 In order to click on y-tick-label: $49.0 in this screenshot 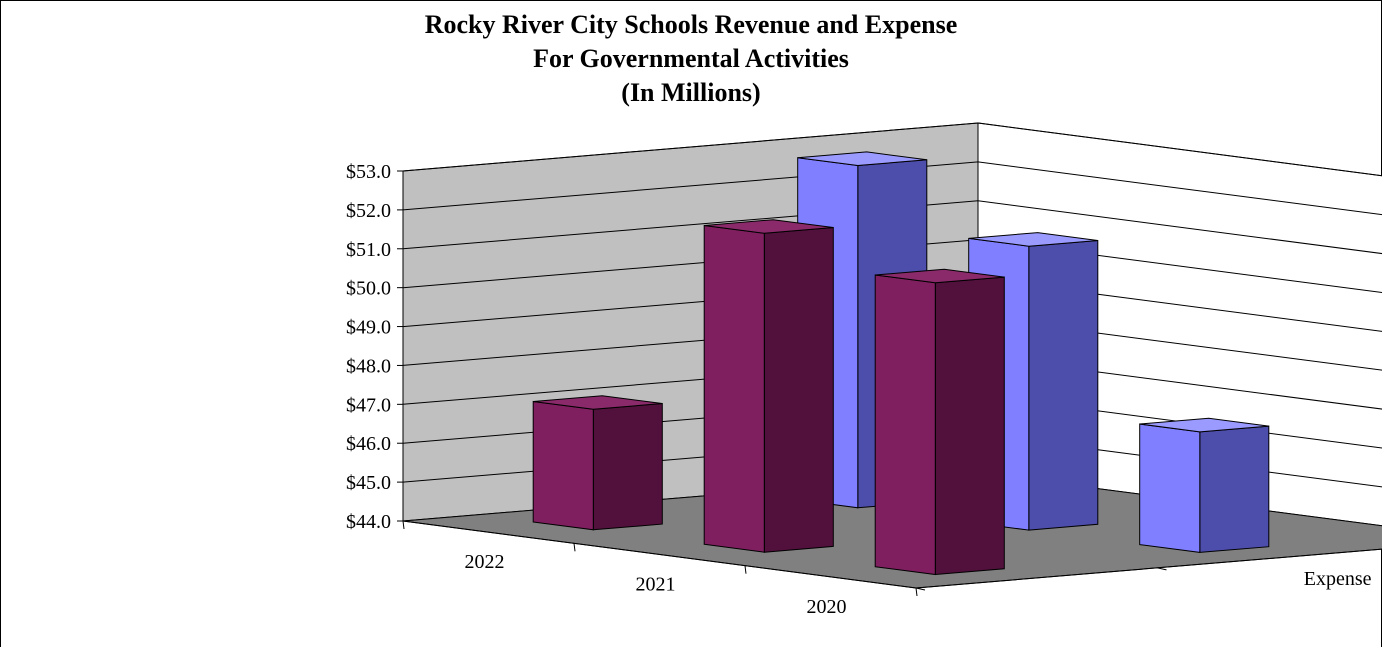, I will do `click(368, 328)`.